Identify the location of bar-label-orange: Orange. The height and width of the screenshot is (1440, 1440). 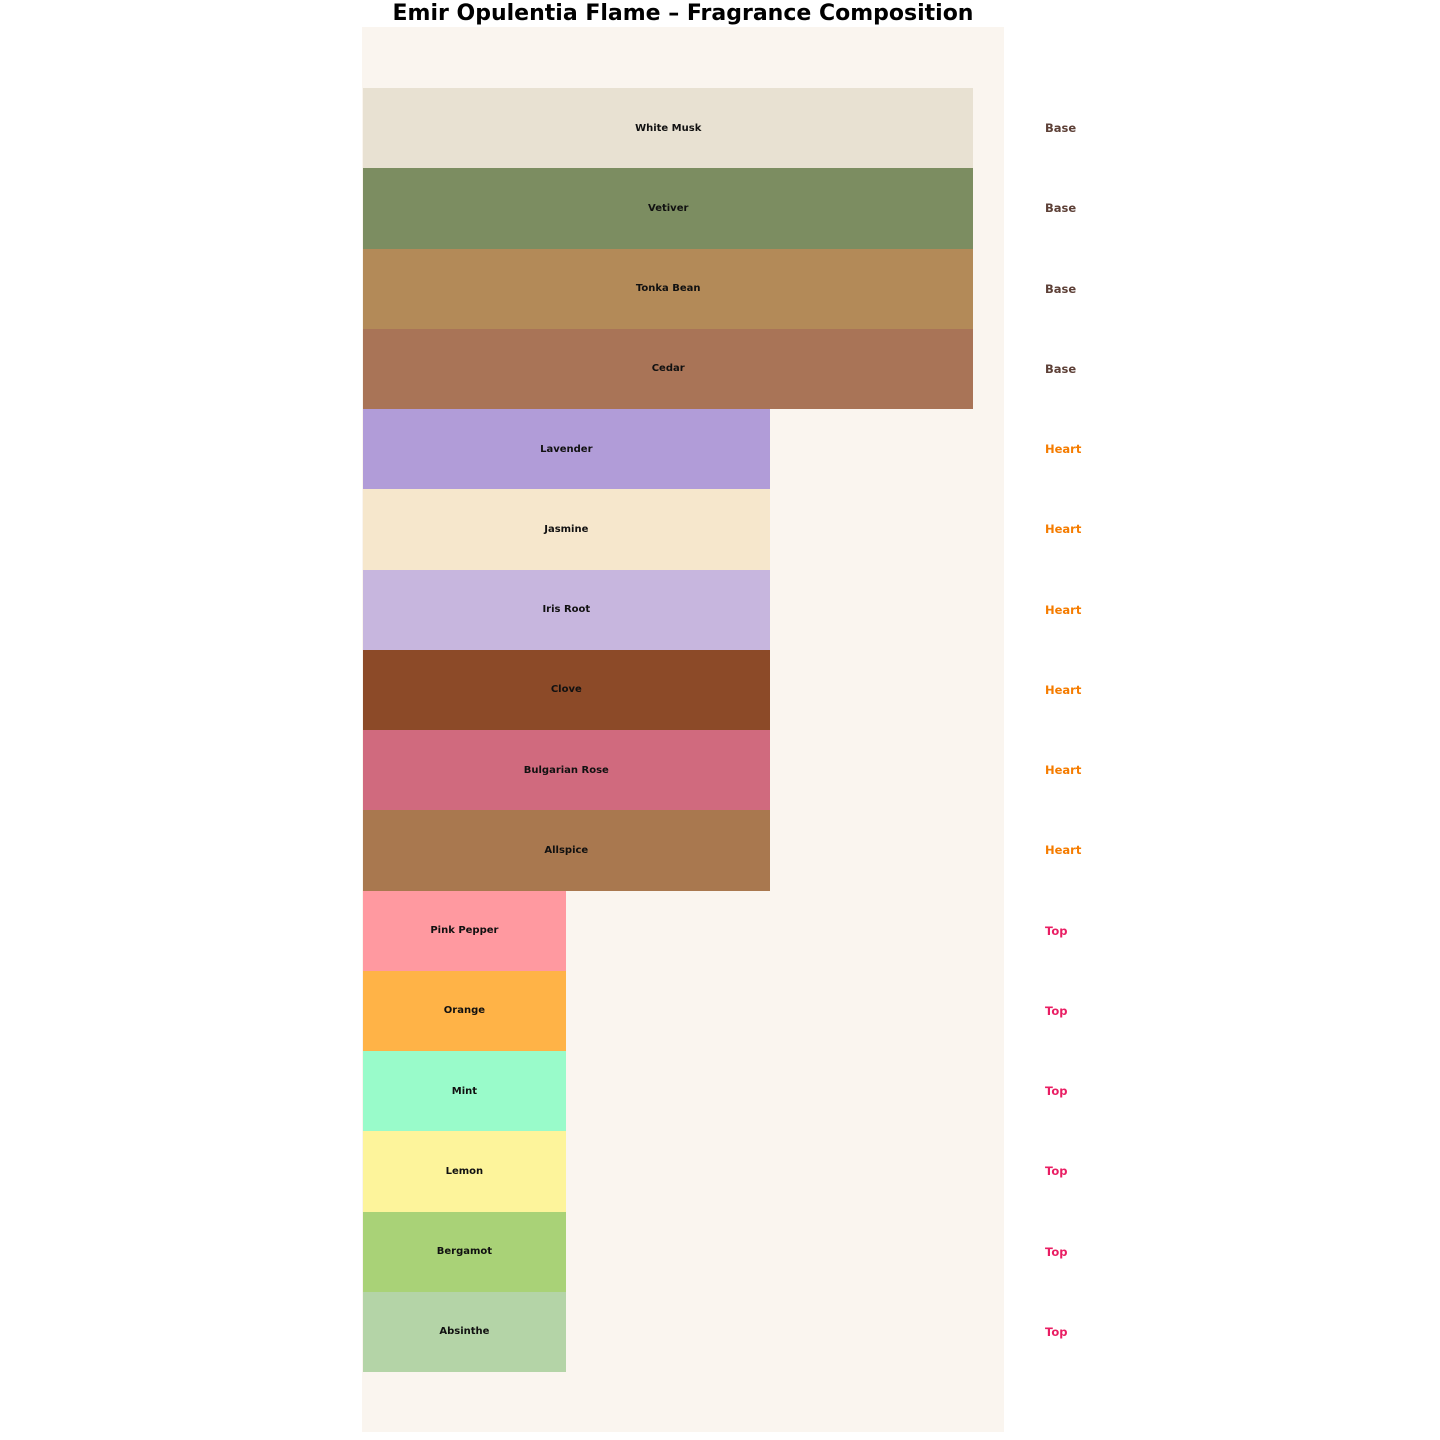
(464, 1011).